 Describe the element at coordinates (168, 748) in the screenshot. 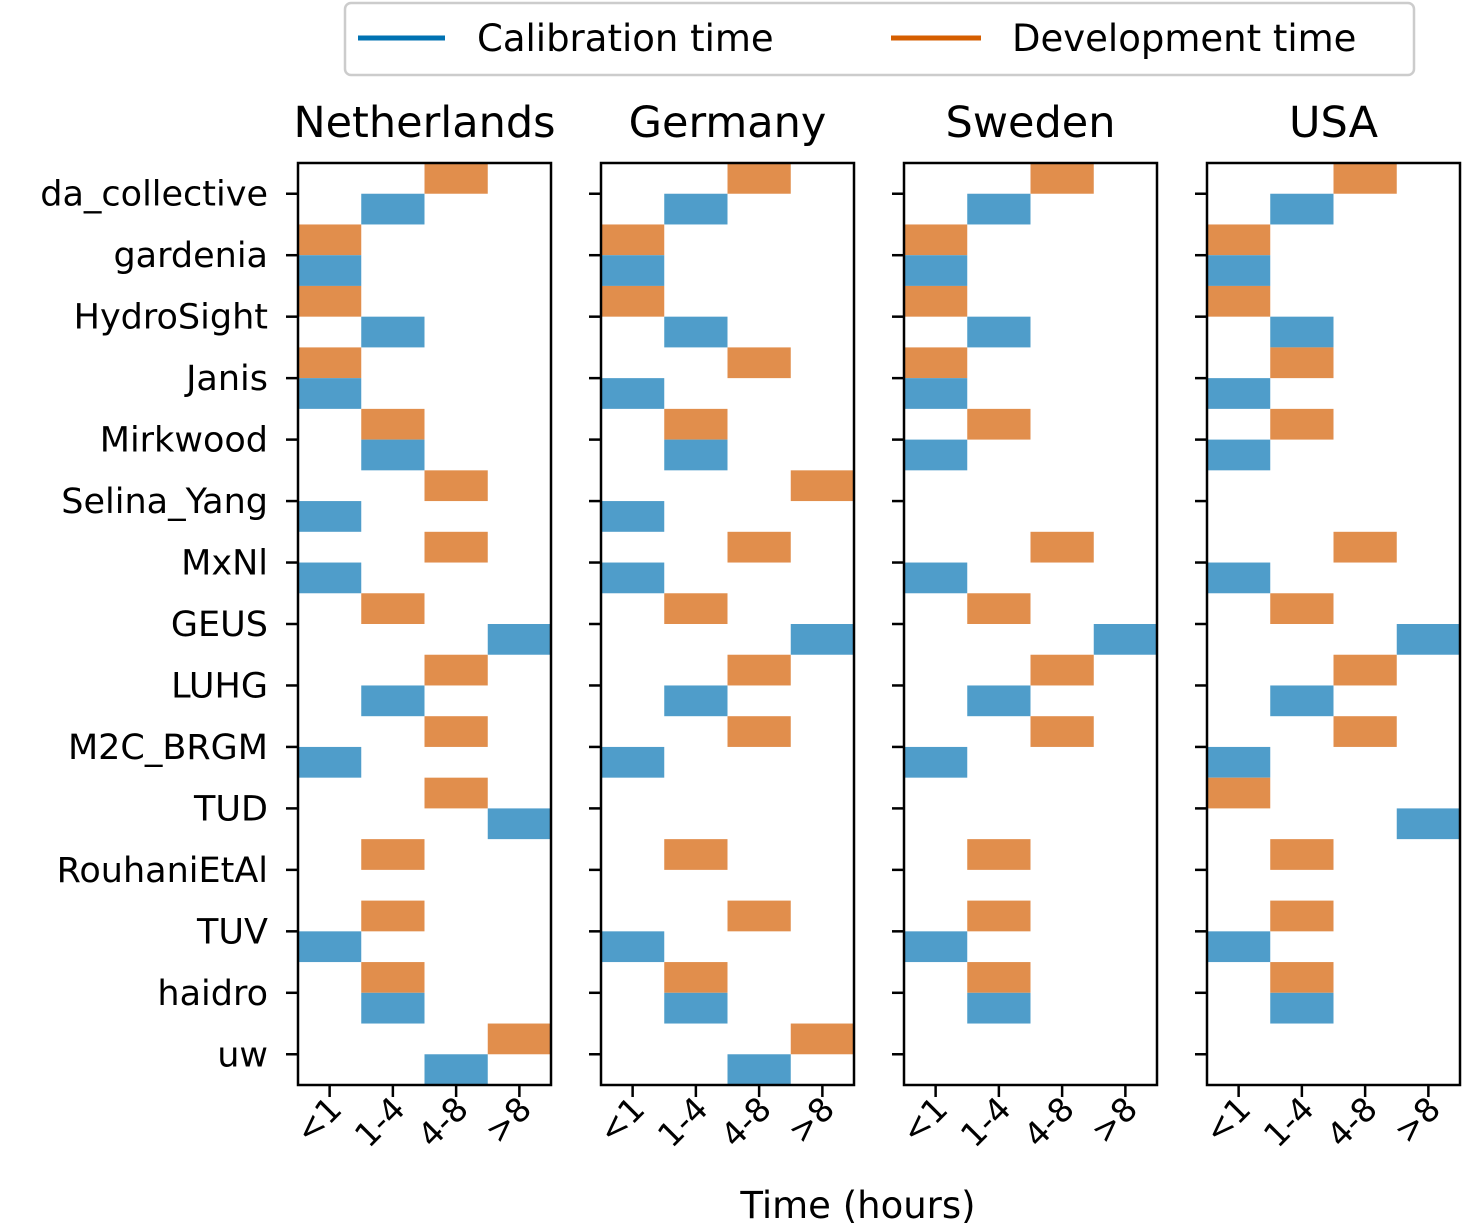

I see `y-tick-label: M2C_BRGM` at that location.